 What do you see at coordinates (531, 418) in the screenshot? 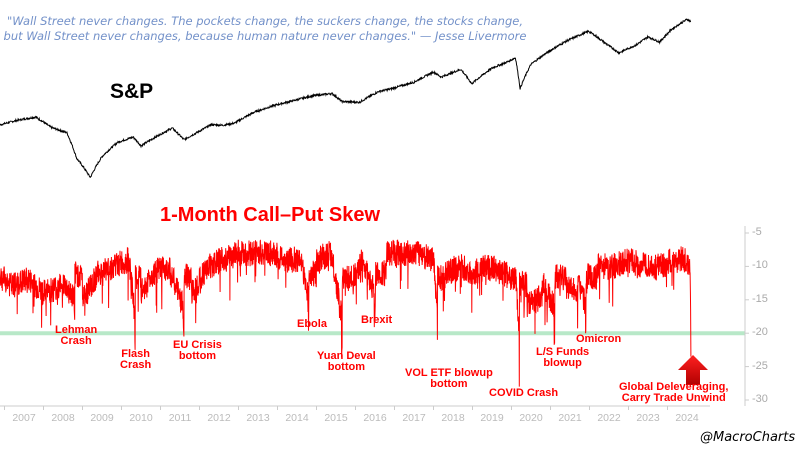
I see `x-tick-label: 2020` at bounding box center [531, 418].